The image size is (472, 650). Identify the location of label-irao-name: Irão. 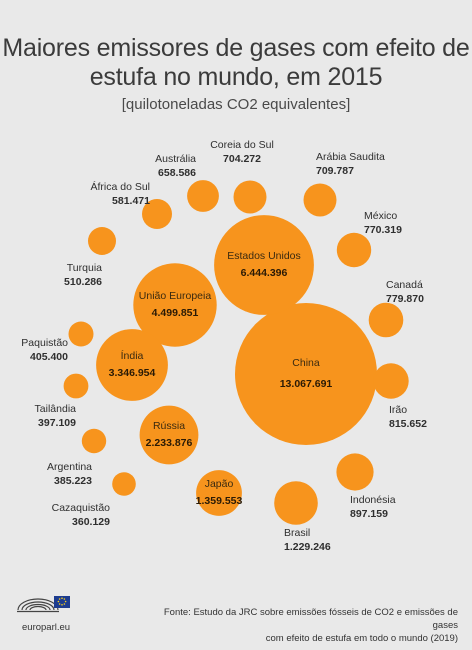
(398, 410).